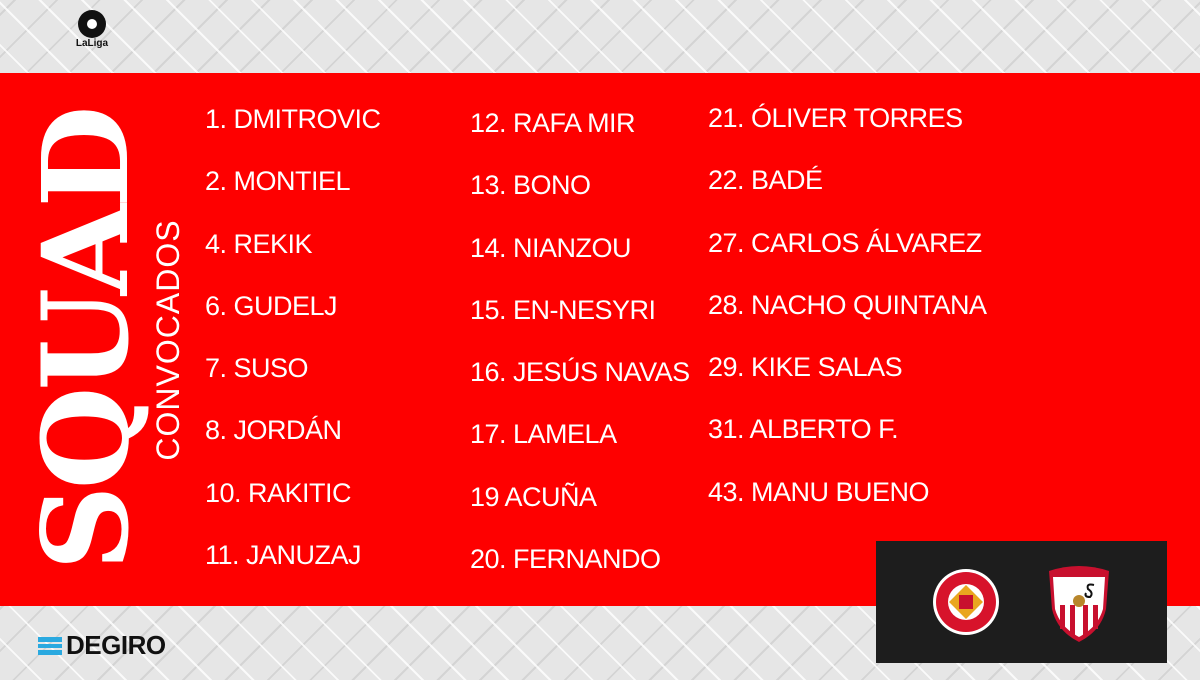  Describe the element at coordinates (273, 430) in the screenshot. I see `player: 8. JORDÁN` at that location.